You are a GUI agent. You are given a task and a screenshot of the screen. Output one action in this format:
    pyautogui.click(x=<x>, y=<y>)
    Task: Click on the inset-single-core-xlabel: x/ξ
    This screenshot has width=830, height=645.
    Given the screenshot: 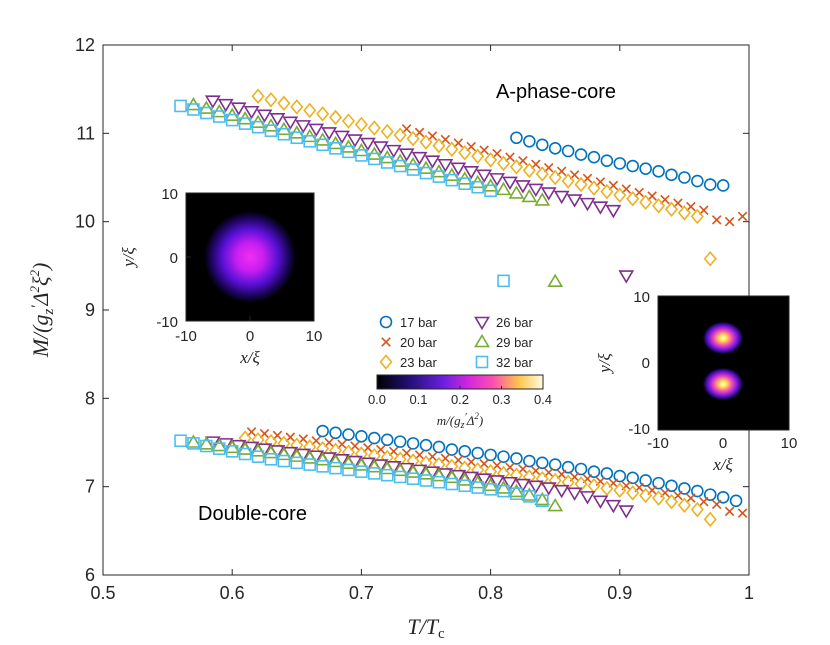 What is the action you would take?
    pyautogui.click(x=249, y=357)
    